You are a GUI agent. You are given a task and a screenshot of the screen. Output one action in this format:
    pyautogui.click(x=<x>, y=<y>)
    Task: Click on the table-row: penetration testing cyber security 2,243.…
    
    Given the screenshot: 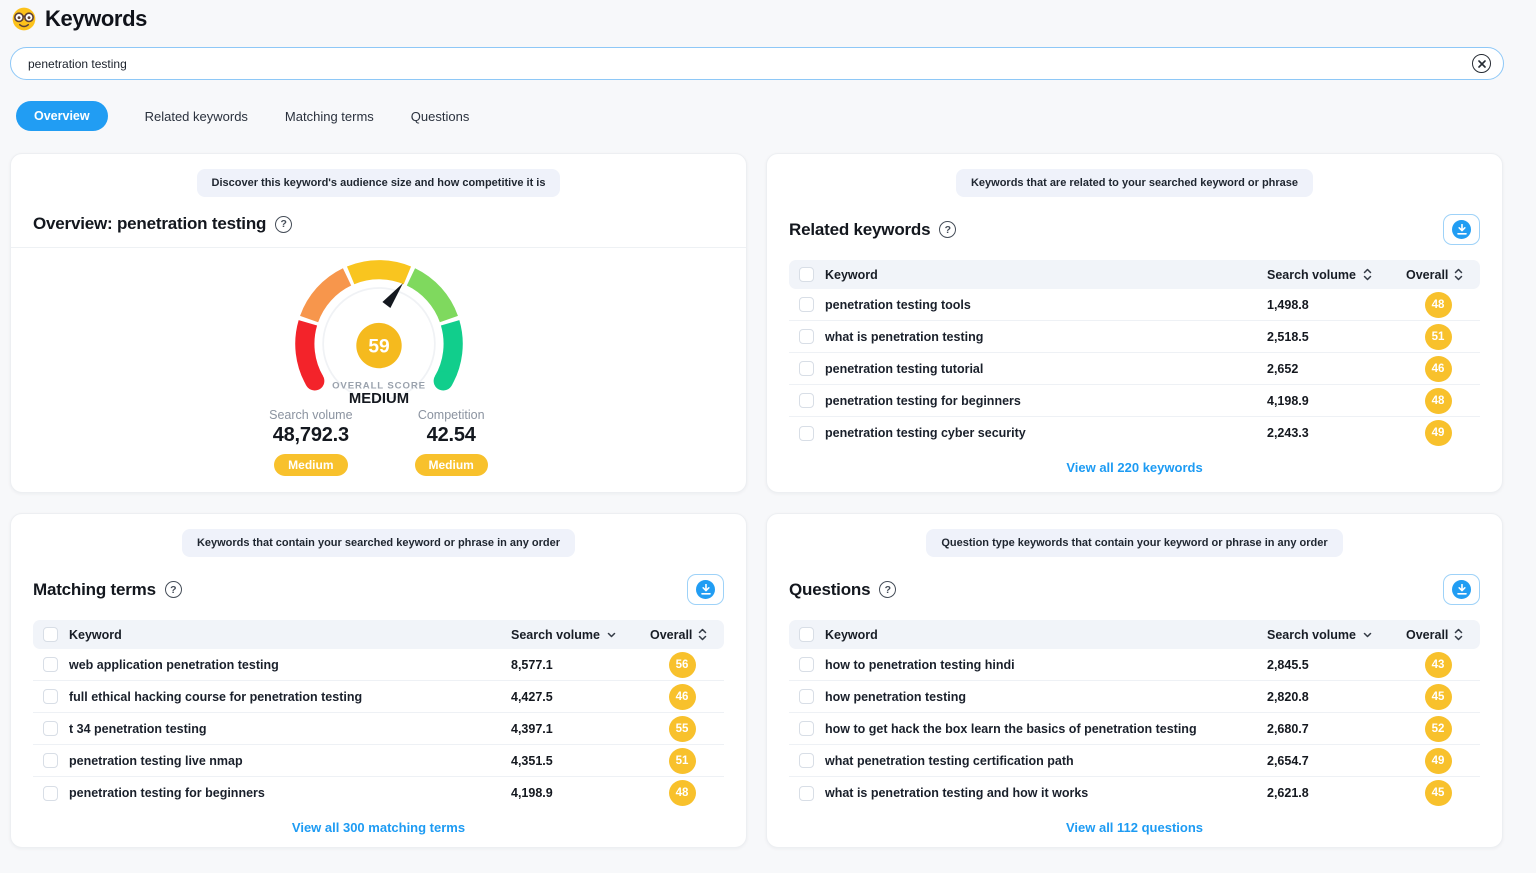 What is the action you would take?
    pyautogui.click(x=1134, y=433)
    